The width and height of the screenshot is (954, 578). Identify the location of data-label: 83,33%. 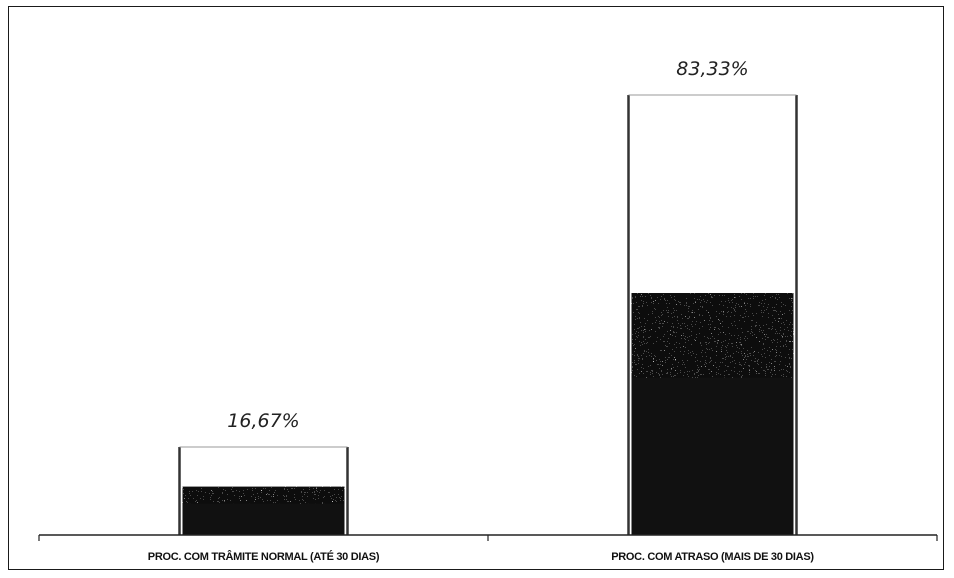
(712, 69).